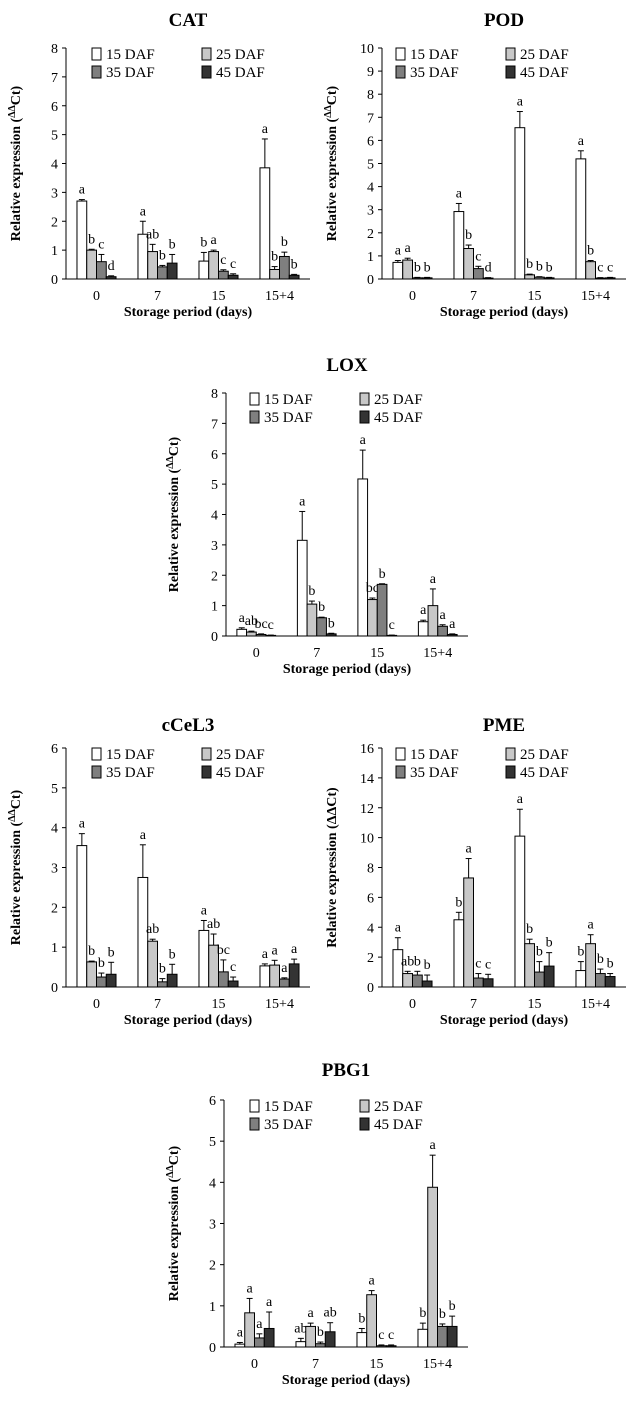 Image resolution: width=632 pixels, height=1406 pixels. Describe the element at coordinates (364, 1124) in the screenshot. I see `legend-swatch-45-daf` at that location.